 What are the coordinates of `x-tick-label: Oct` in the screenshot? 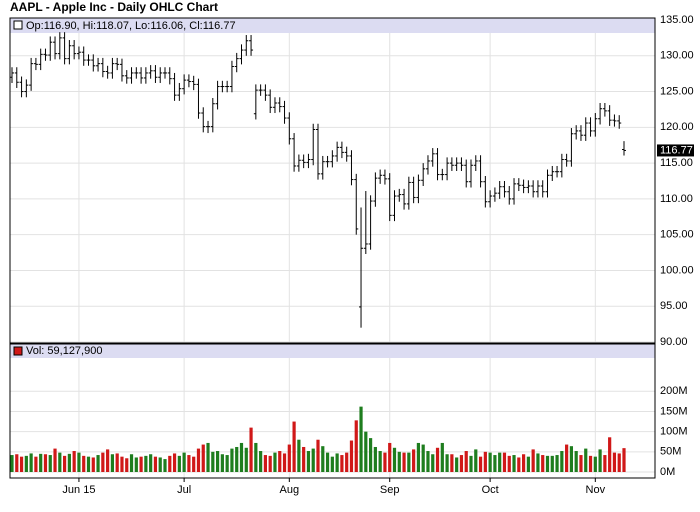 It's located at (490, 490).